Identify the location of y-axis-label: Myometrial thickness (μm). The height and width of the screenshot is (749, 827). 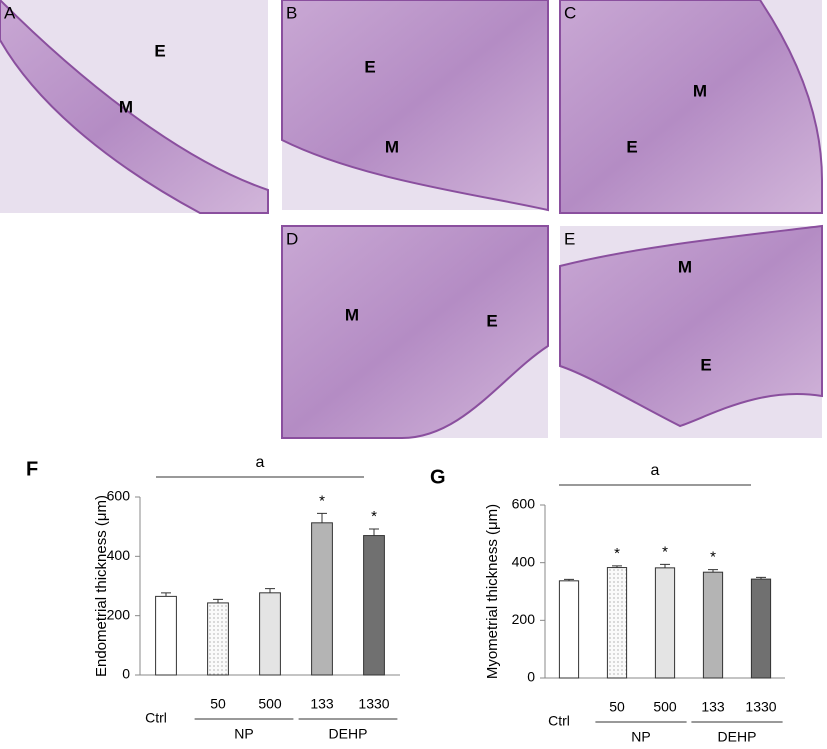
(492, 591).